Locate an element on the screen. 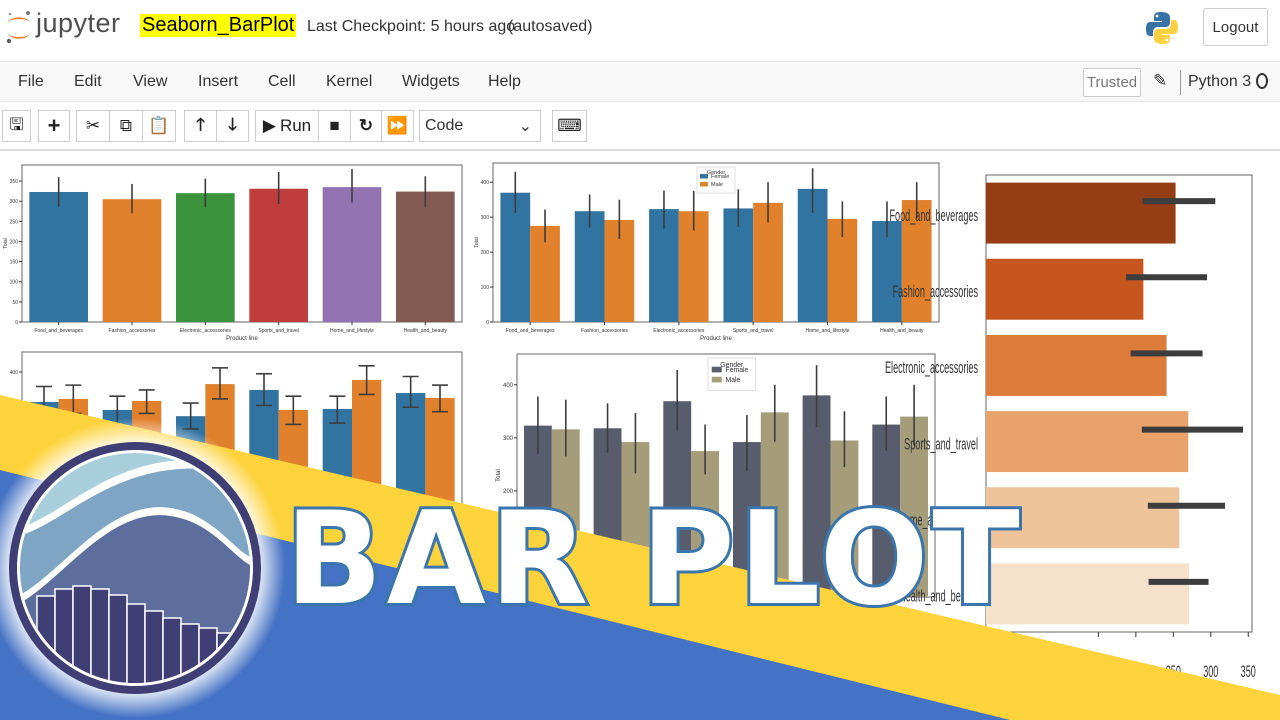 The width and height of the screenshot is (1280, 720). notebook-title: Seaborn_BarPlot is located at coordinates (218, 25).